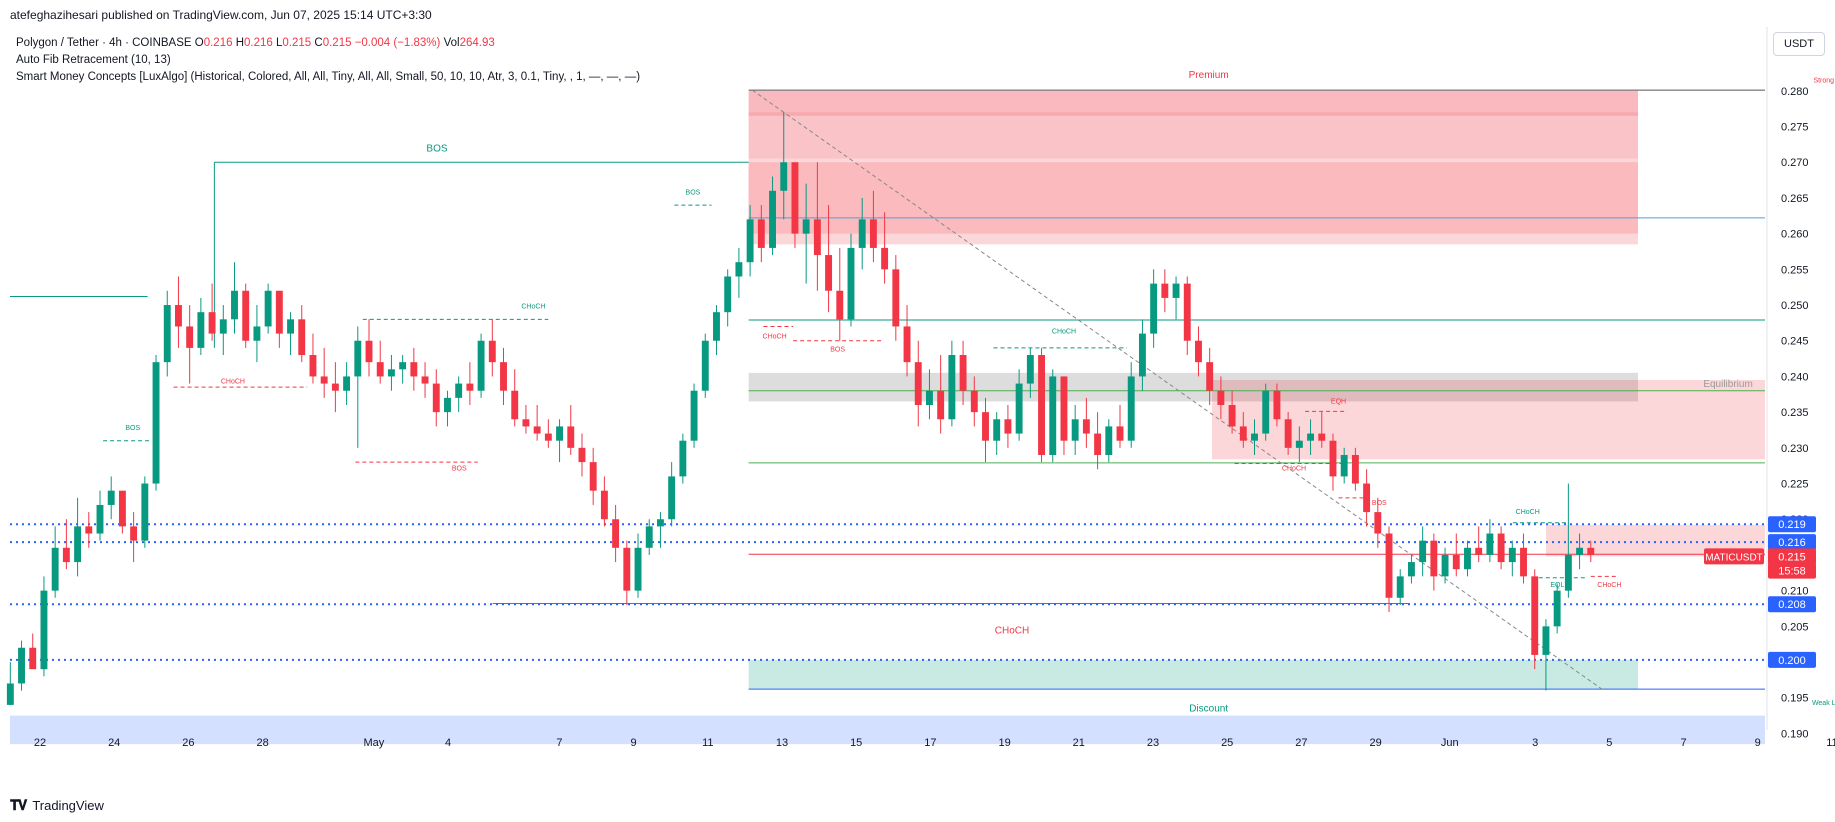  I want to click on tradingview-footer: 𝐓𝐕 TradingView, so click(57, 805).